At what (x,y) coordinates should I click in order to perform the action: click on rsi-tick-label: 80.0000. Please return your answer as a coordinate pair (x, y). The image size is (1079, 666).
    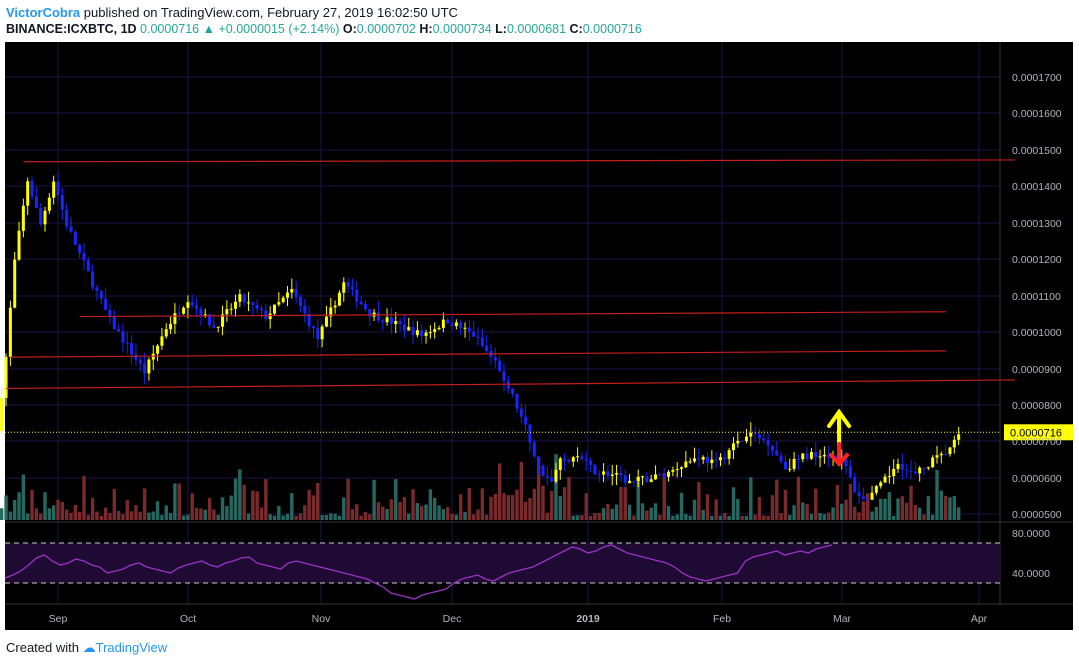
    Looking at the image, I should click on (1031, 534).